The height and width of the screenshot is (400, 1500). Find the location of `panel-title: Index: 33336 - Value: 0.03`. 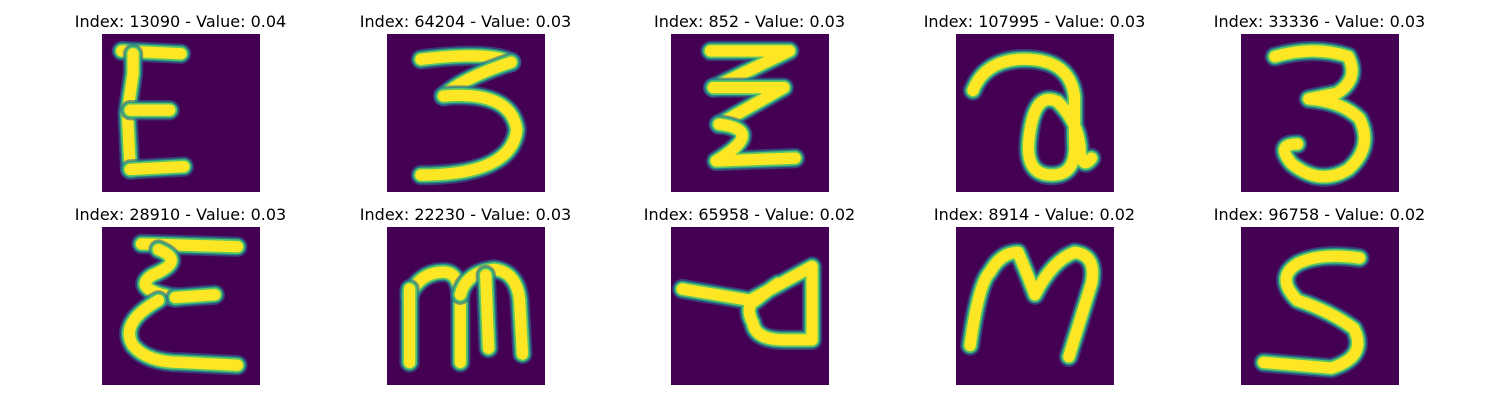

panel-title: Index: 33336 - Value: 0.03 is located at coordinates (1319, 21).